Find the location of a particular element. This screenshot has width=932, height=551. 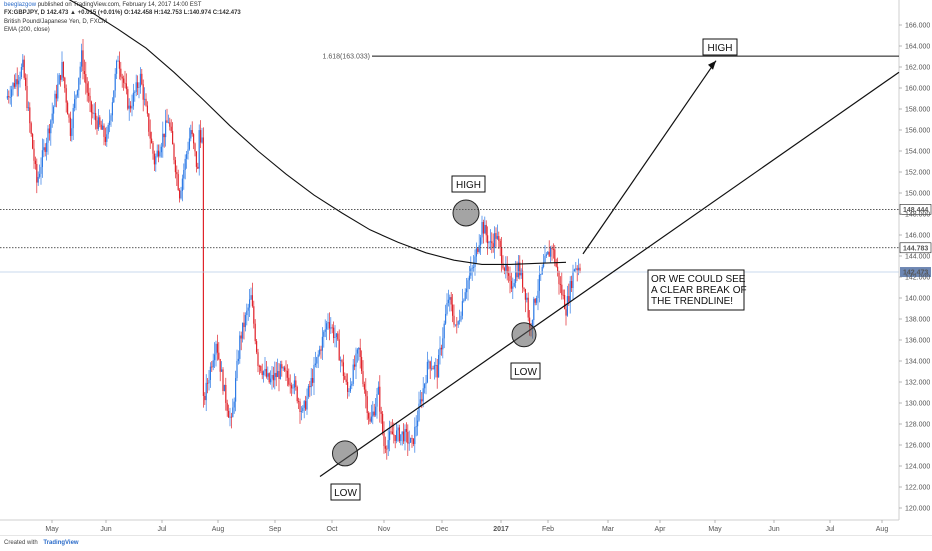

label-low-major-text: LOW is located at coordinates (345, 493).